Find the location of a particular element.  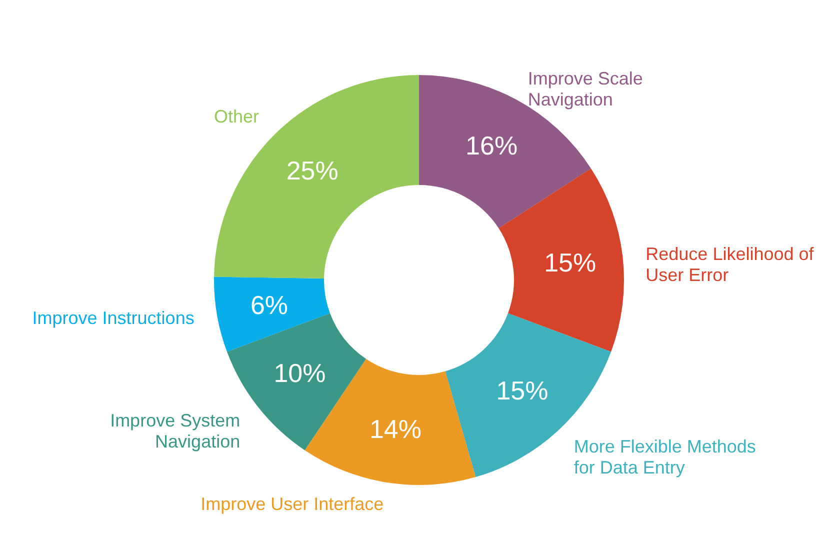

data-label: 6% is located at coordinates (269, 305).